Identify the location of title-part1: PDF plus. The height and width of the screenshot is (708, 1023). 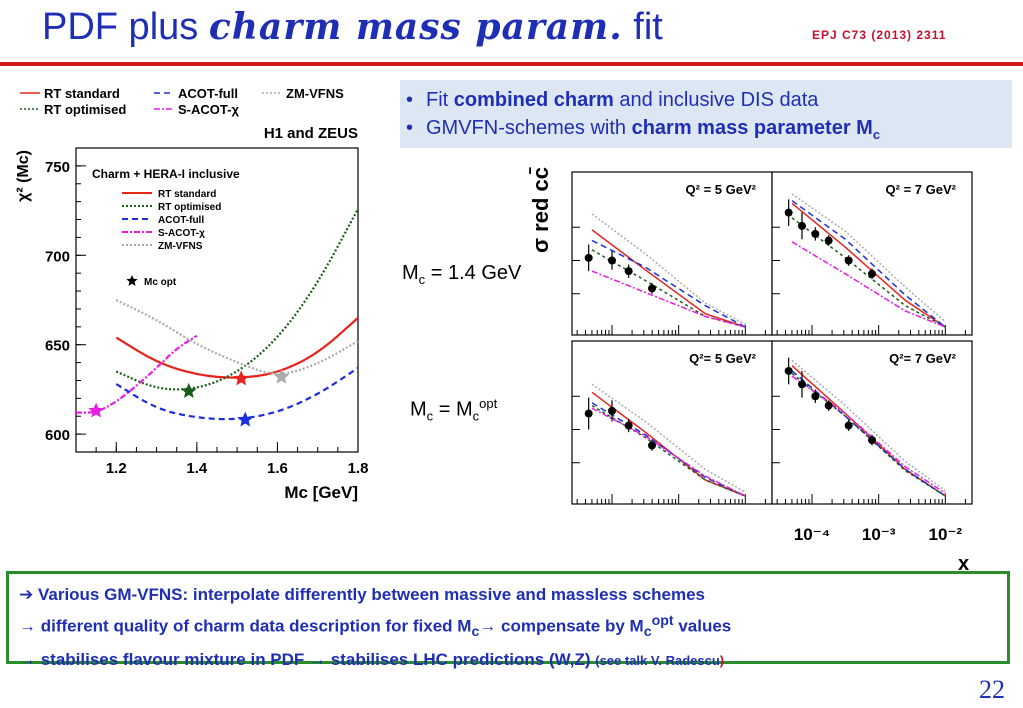
(125, 27).